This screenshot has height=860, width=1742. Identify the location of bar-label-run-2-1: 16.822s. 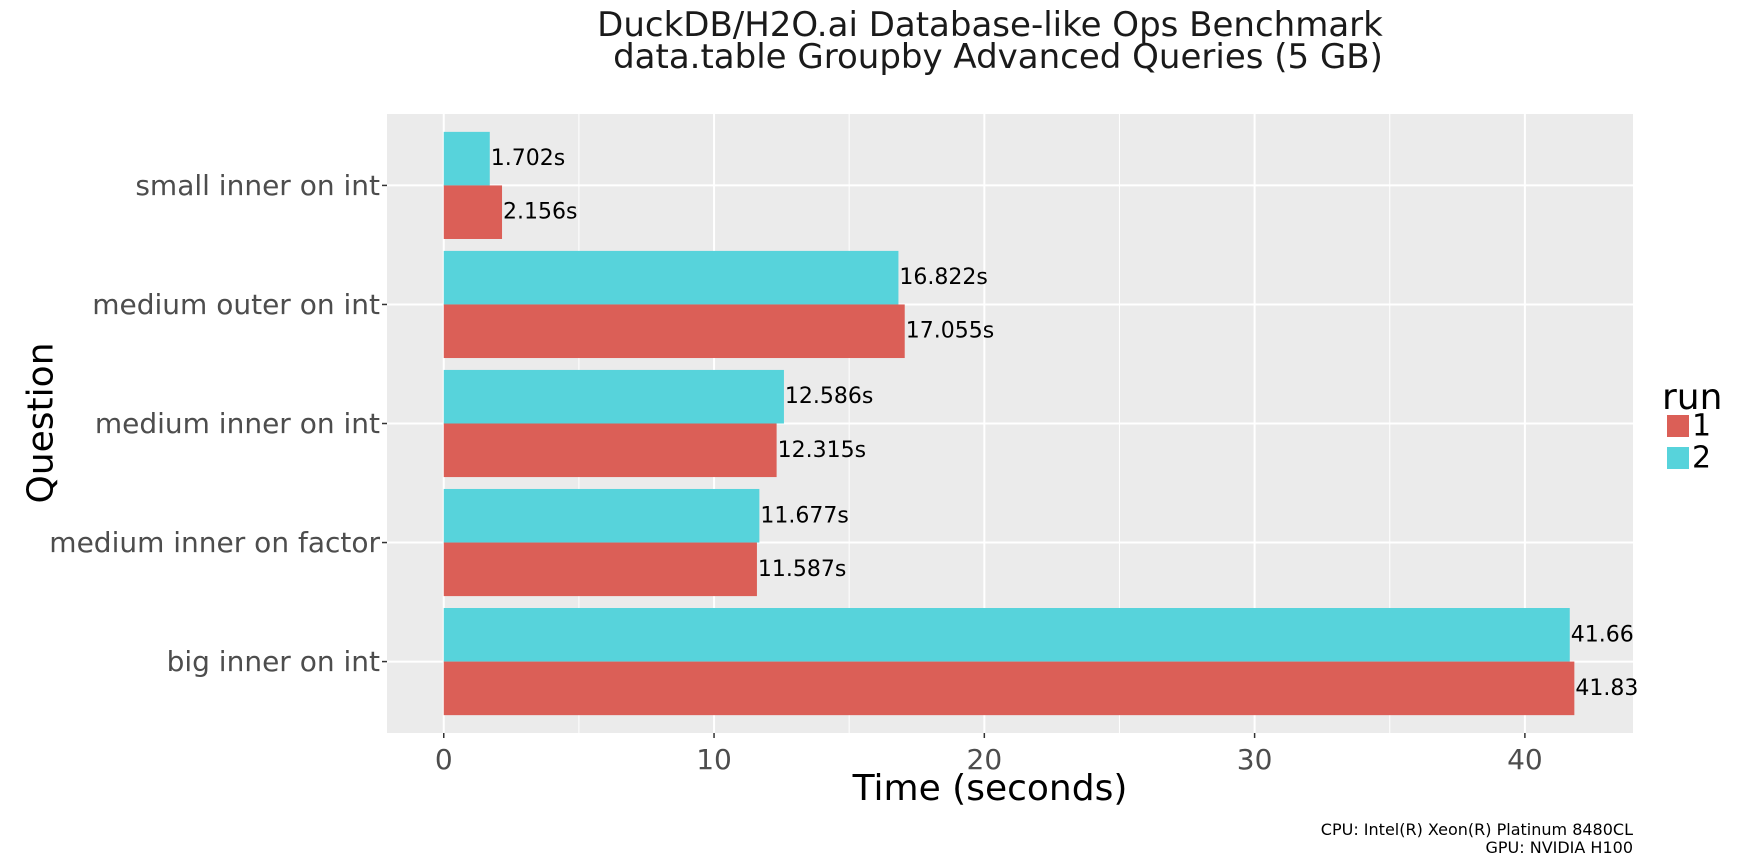
(943, 277).